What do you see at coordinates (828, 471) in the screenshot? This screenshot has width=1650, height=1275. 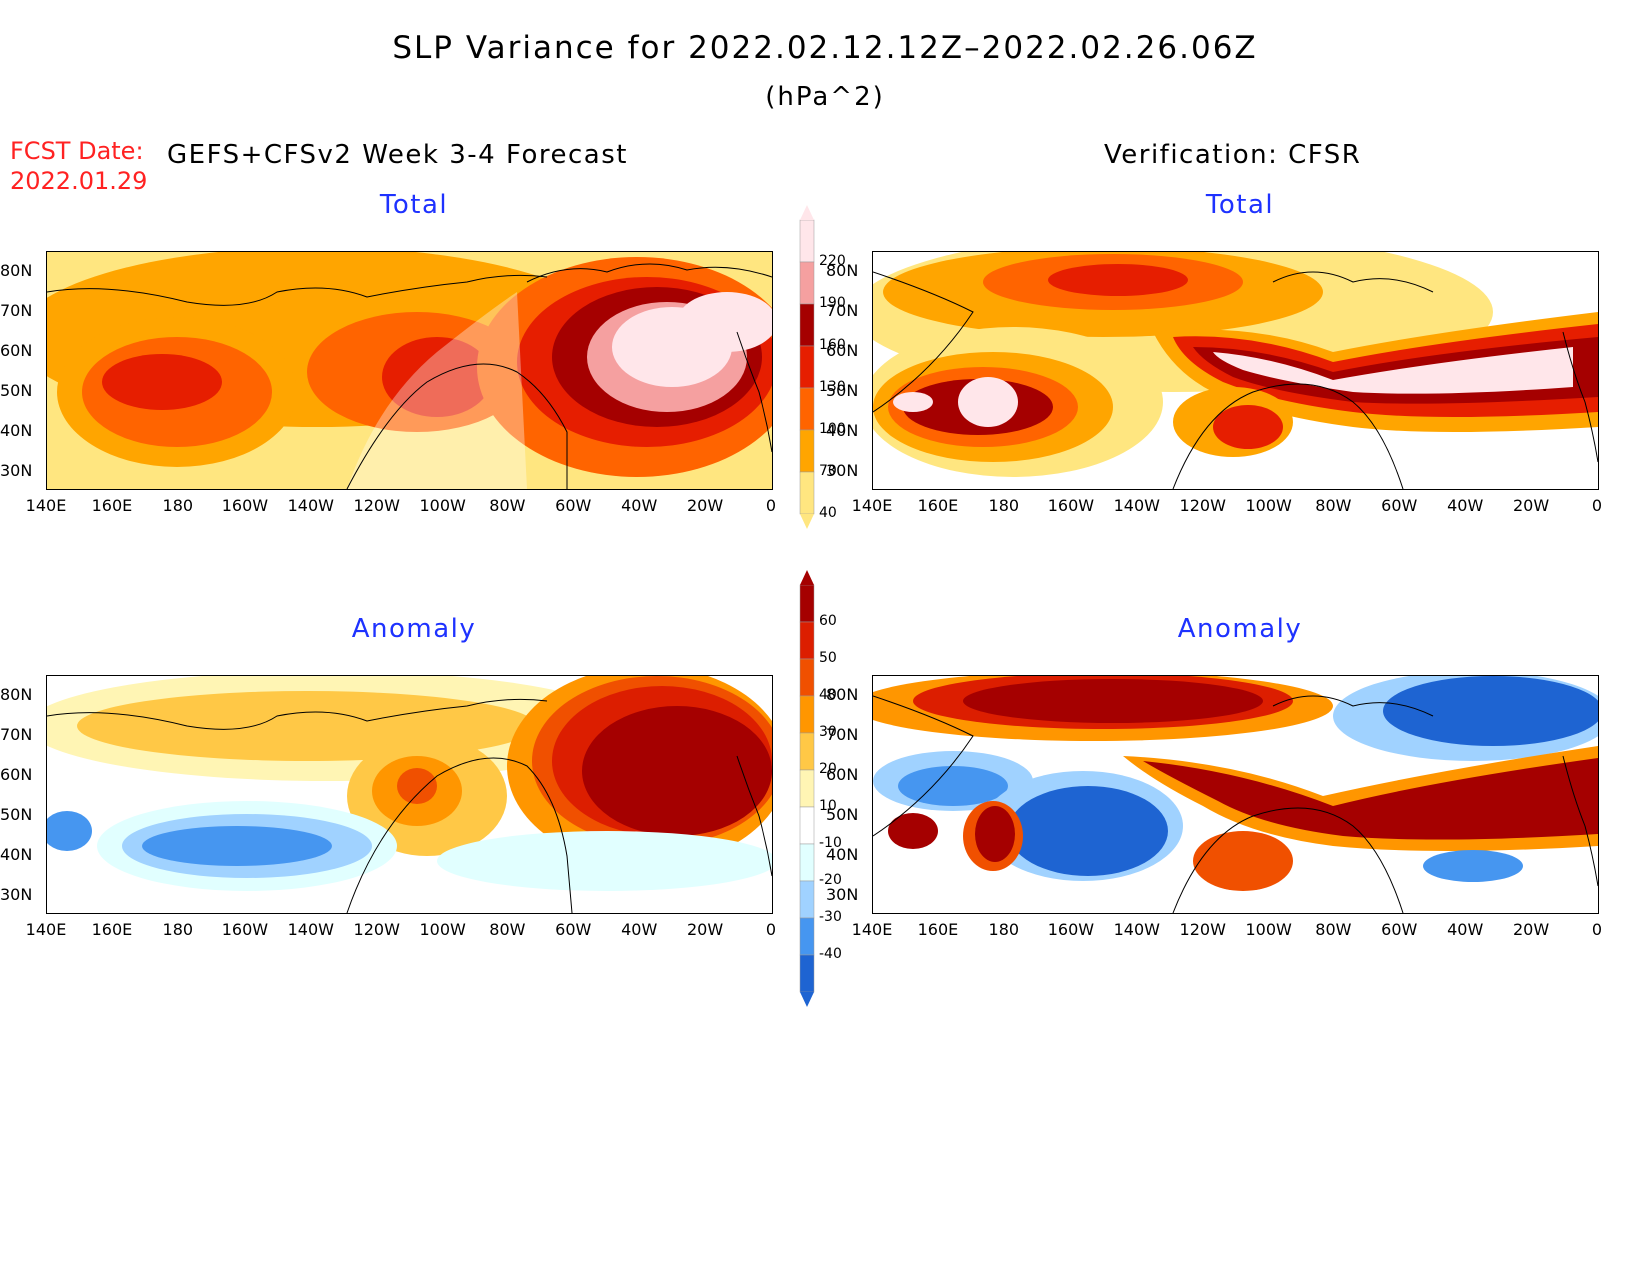 I see `colorbar-tick-label: 70` at bounding box center [828, 471].